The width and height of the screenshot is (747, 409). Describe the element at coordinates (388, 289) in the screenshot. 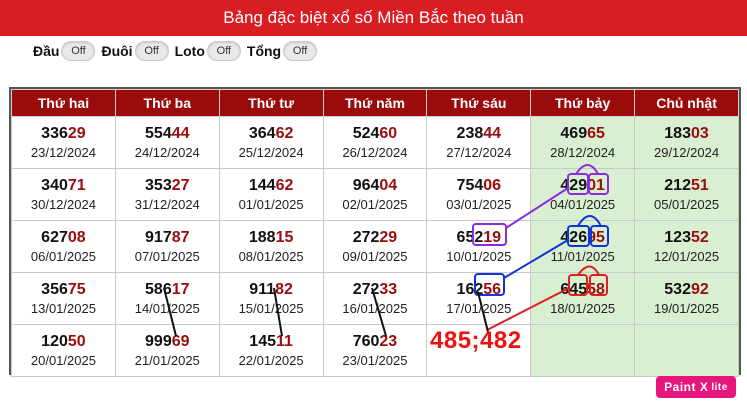

I see `result-number-tail: 33` at that location.